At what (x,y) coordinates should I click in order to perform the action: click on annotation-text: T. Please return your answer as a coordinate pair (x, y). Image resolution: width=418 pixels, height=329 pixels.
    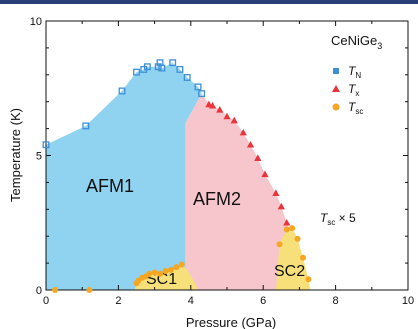
    Looking at the image, I should click on (324, 218).